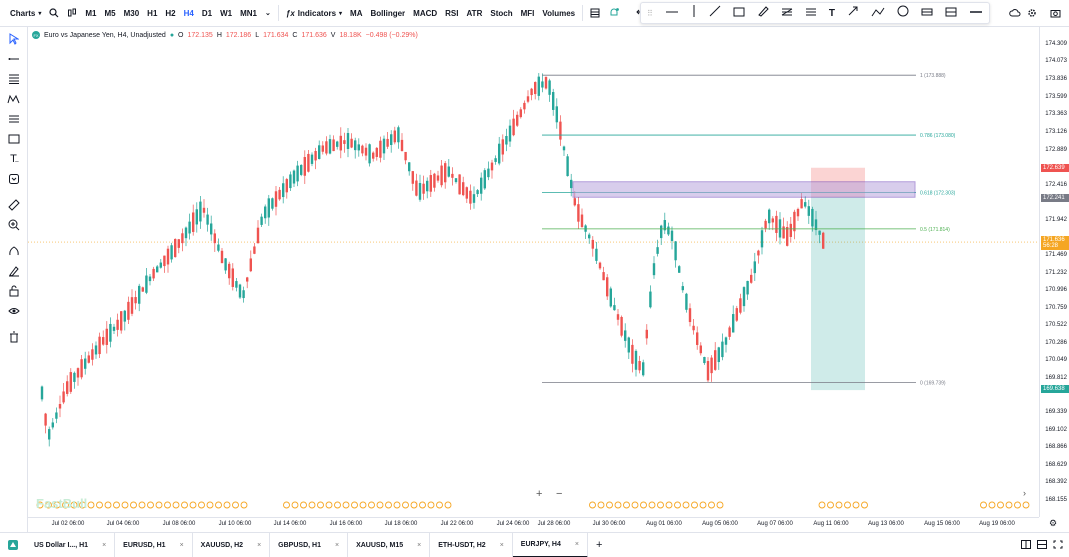  I want to click on layout-split-icon, so click(1042, 545).